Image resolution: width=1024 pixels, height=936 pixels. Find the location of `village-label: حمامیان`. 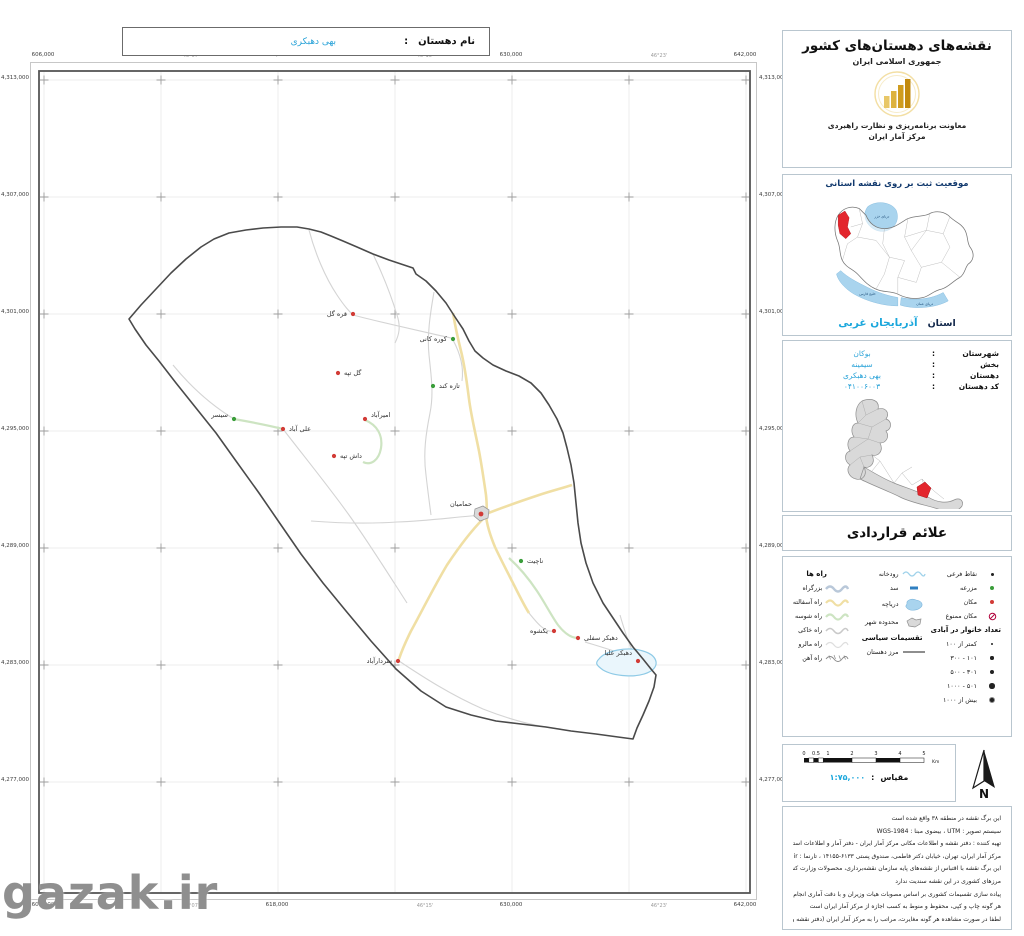

village-label: حمامیان is located at coordinates (461, 504).